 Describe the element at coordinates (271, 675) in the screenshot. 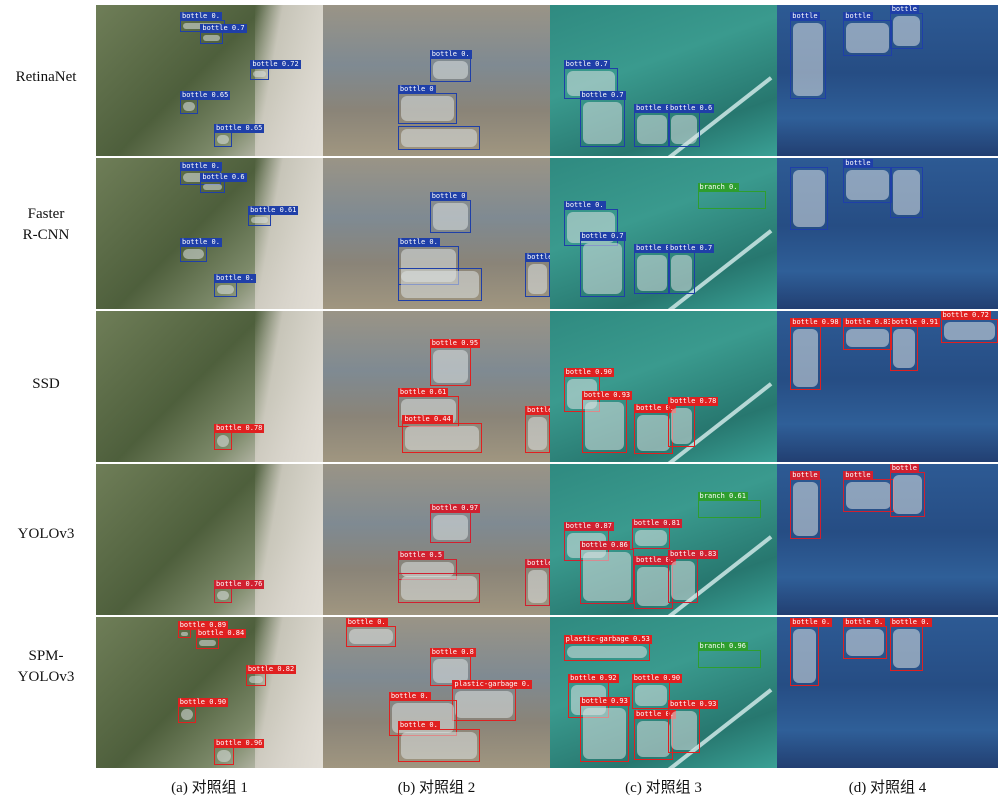

I see `detection-box: bottle 0.82` at that location.